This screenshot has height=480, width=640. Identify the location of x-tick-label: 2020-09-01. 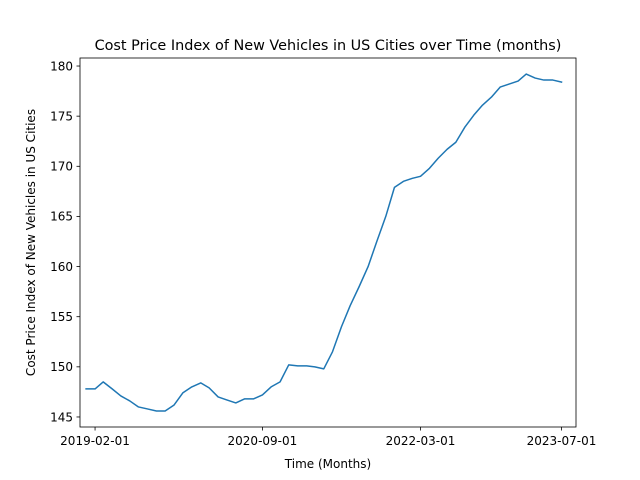
(263, 441).